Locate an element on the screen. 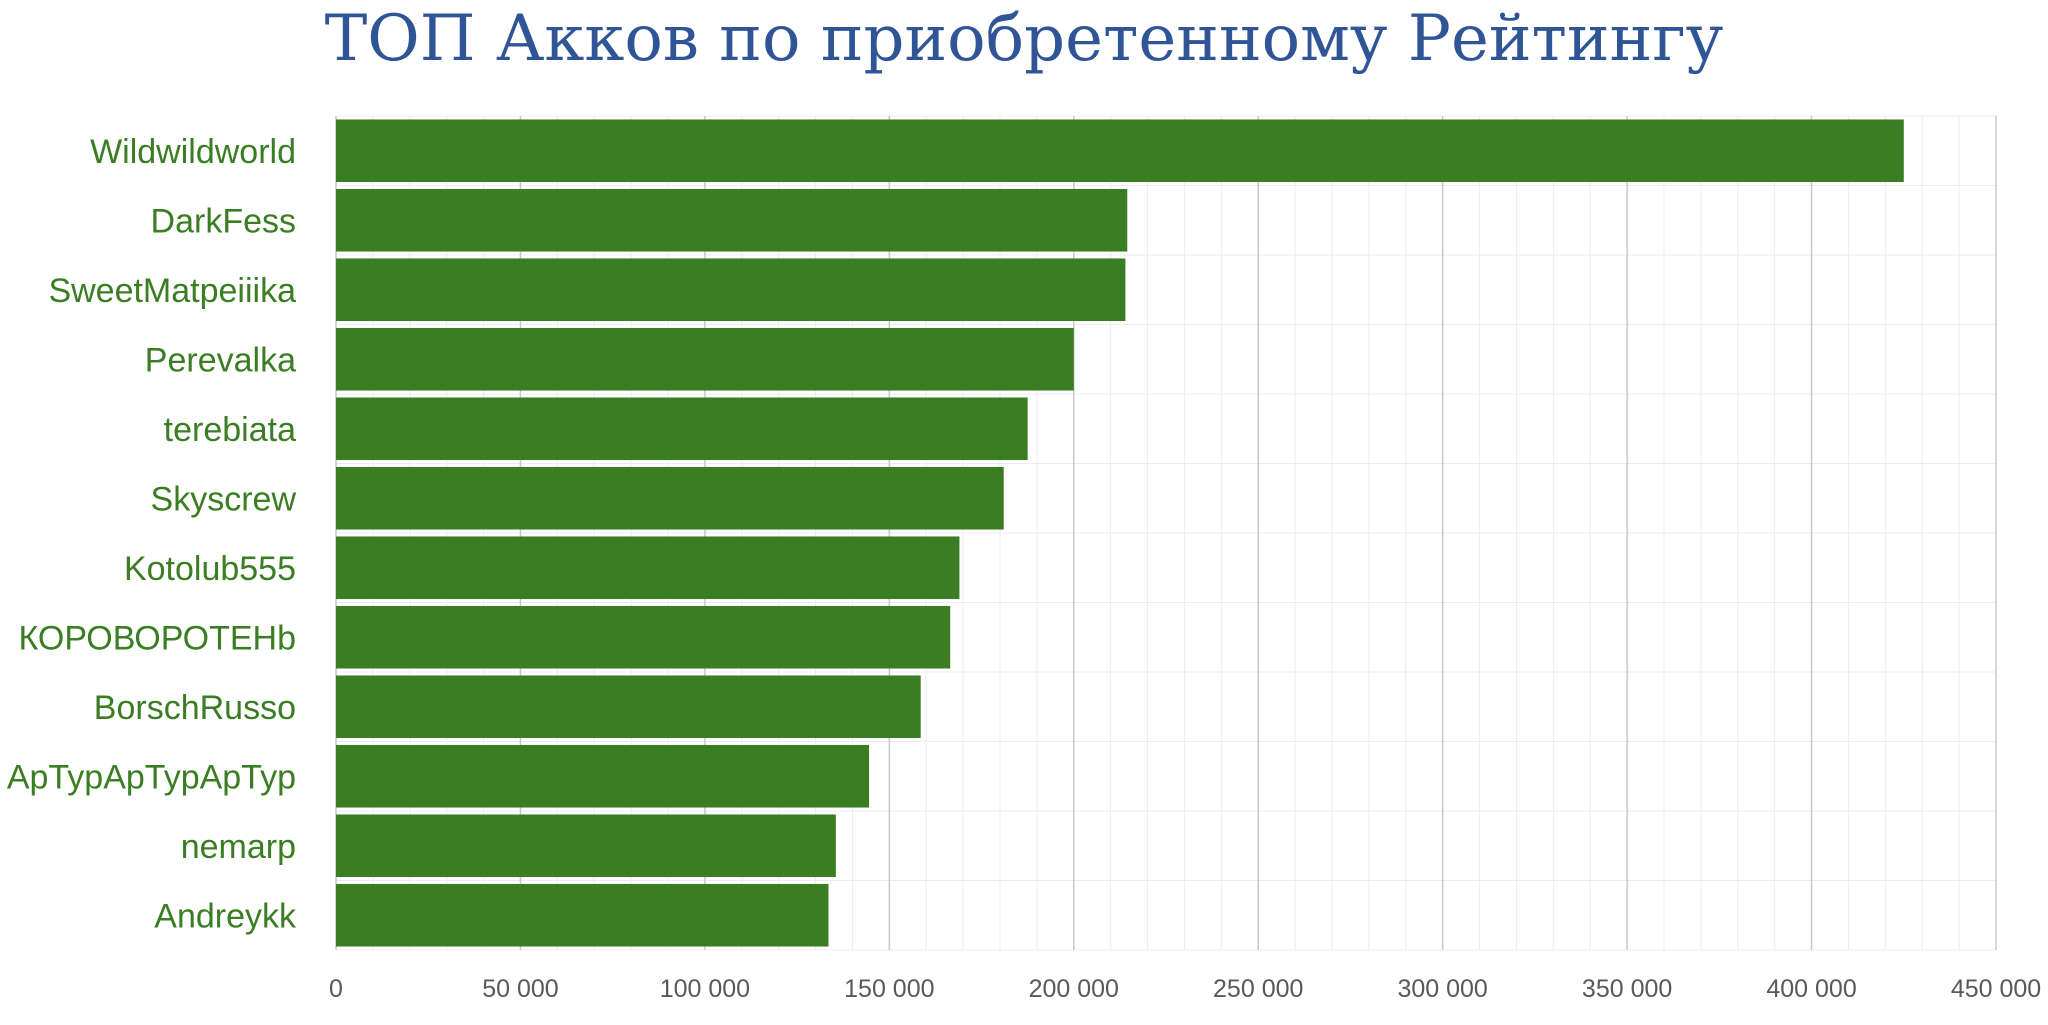  category-label: КОРОВОРОТЕНb is located at coordinates (157, 638).